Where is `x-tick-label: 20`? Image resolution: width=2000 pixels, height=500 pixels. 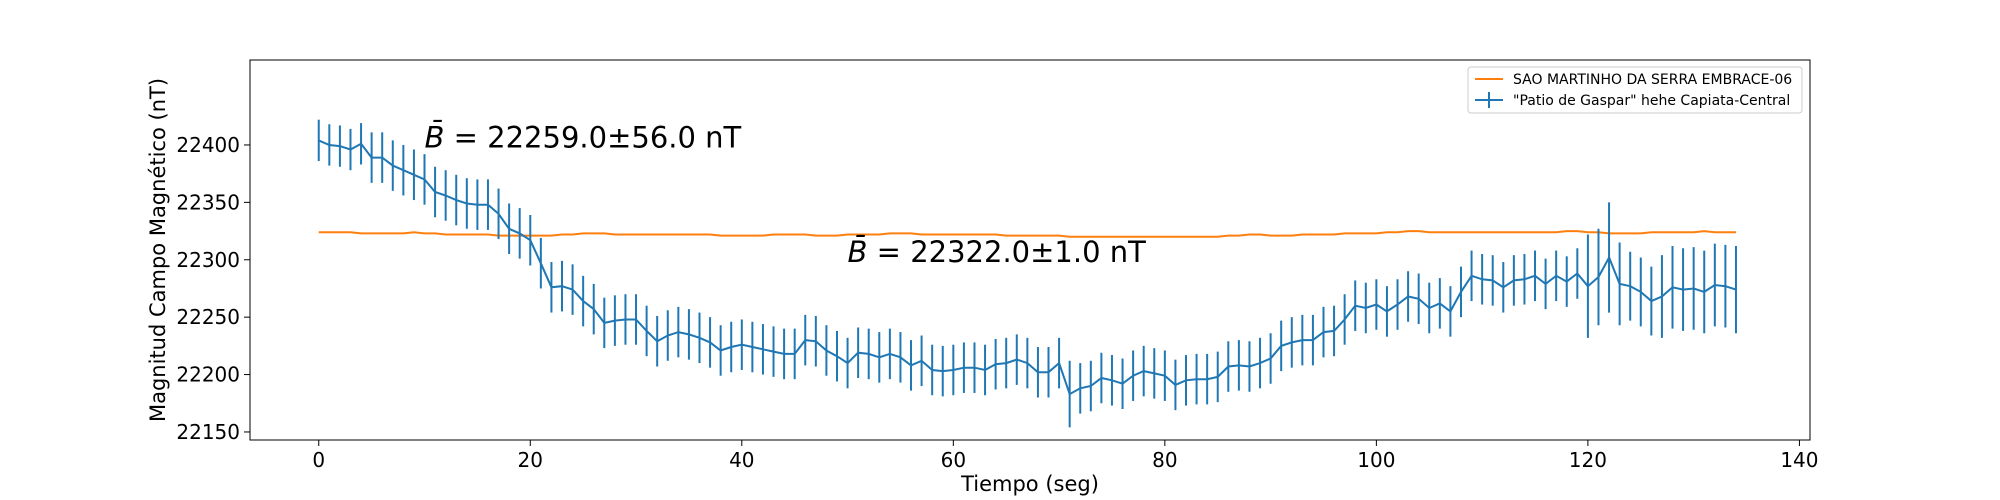 x-tick-label: 20 is located at coordinates (530, 460).